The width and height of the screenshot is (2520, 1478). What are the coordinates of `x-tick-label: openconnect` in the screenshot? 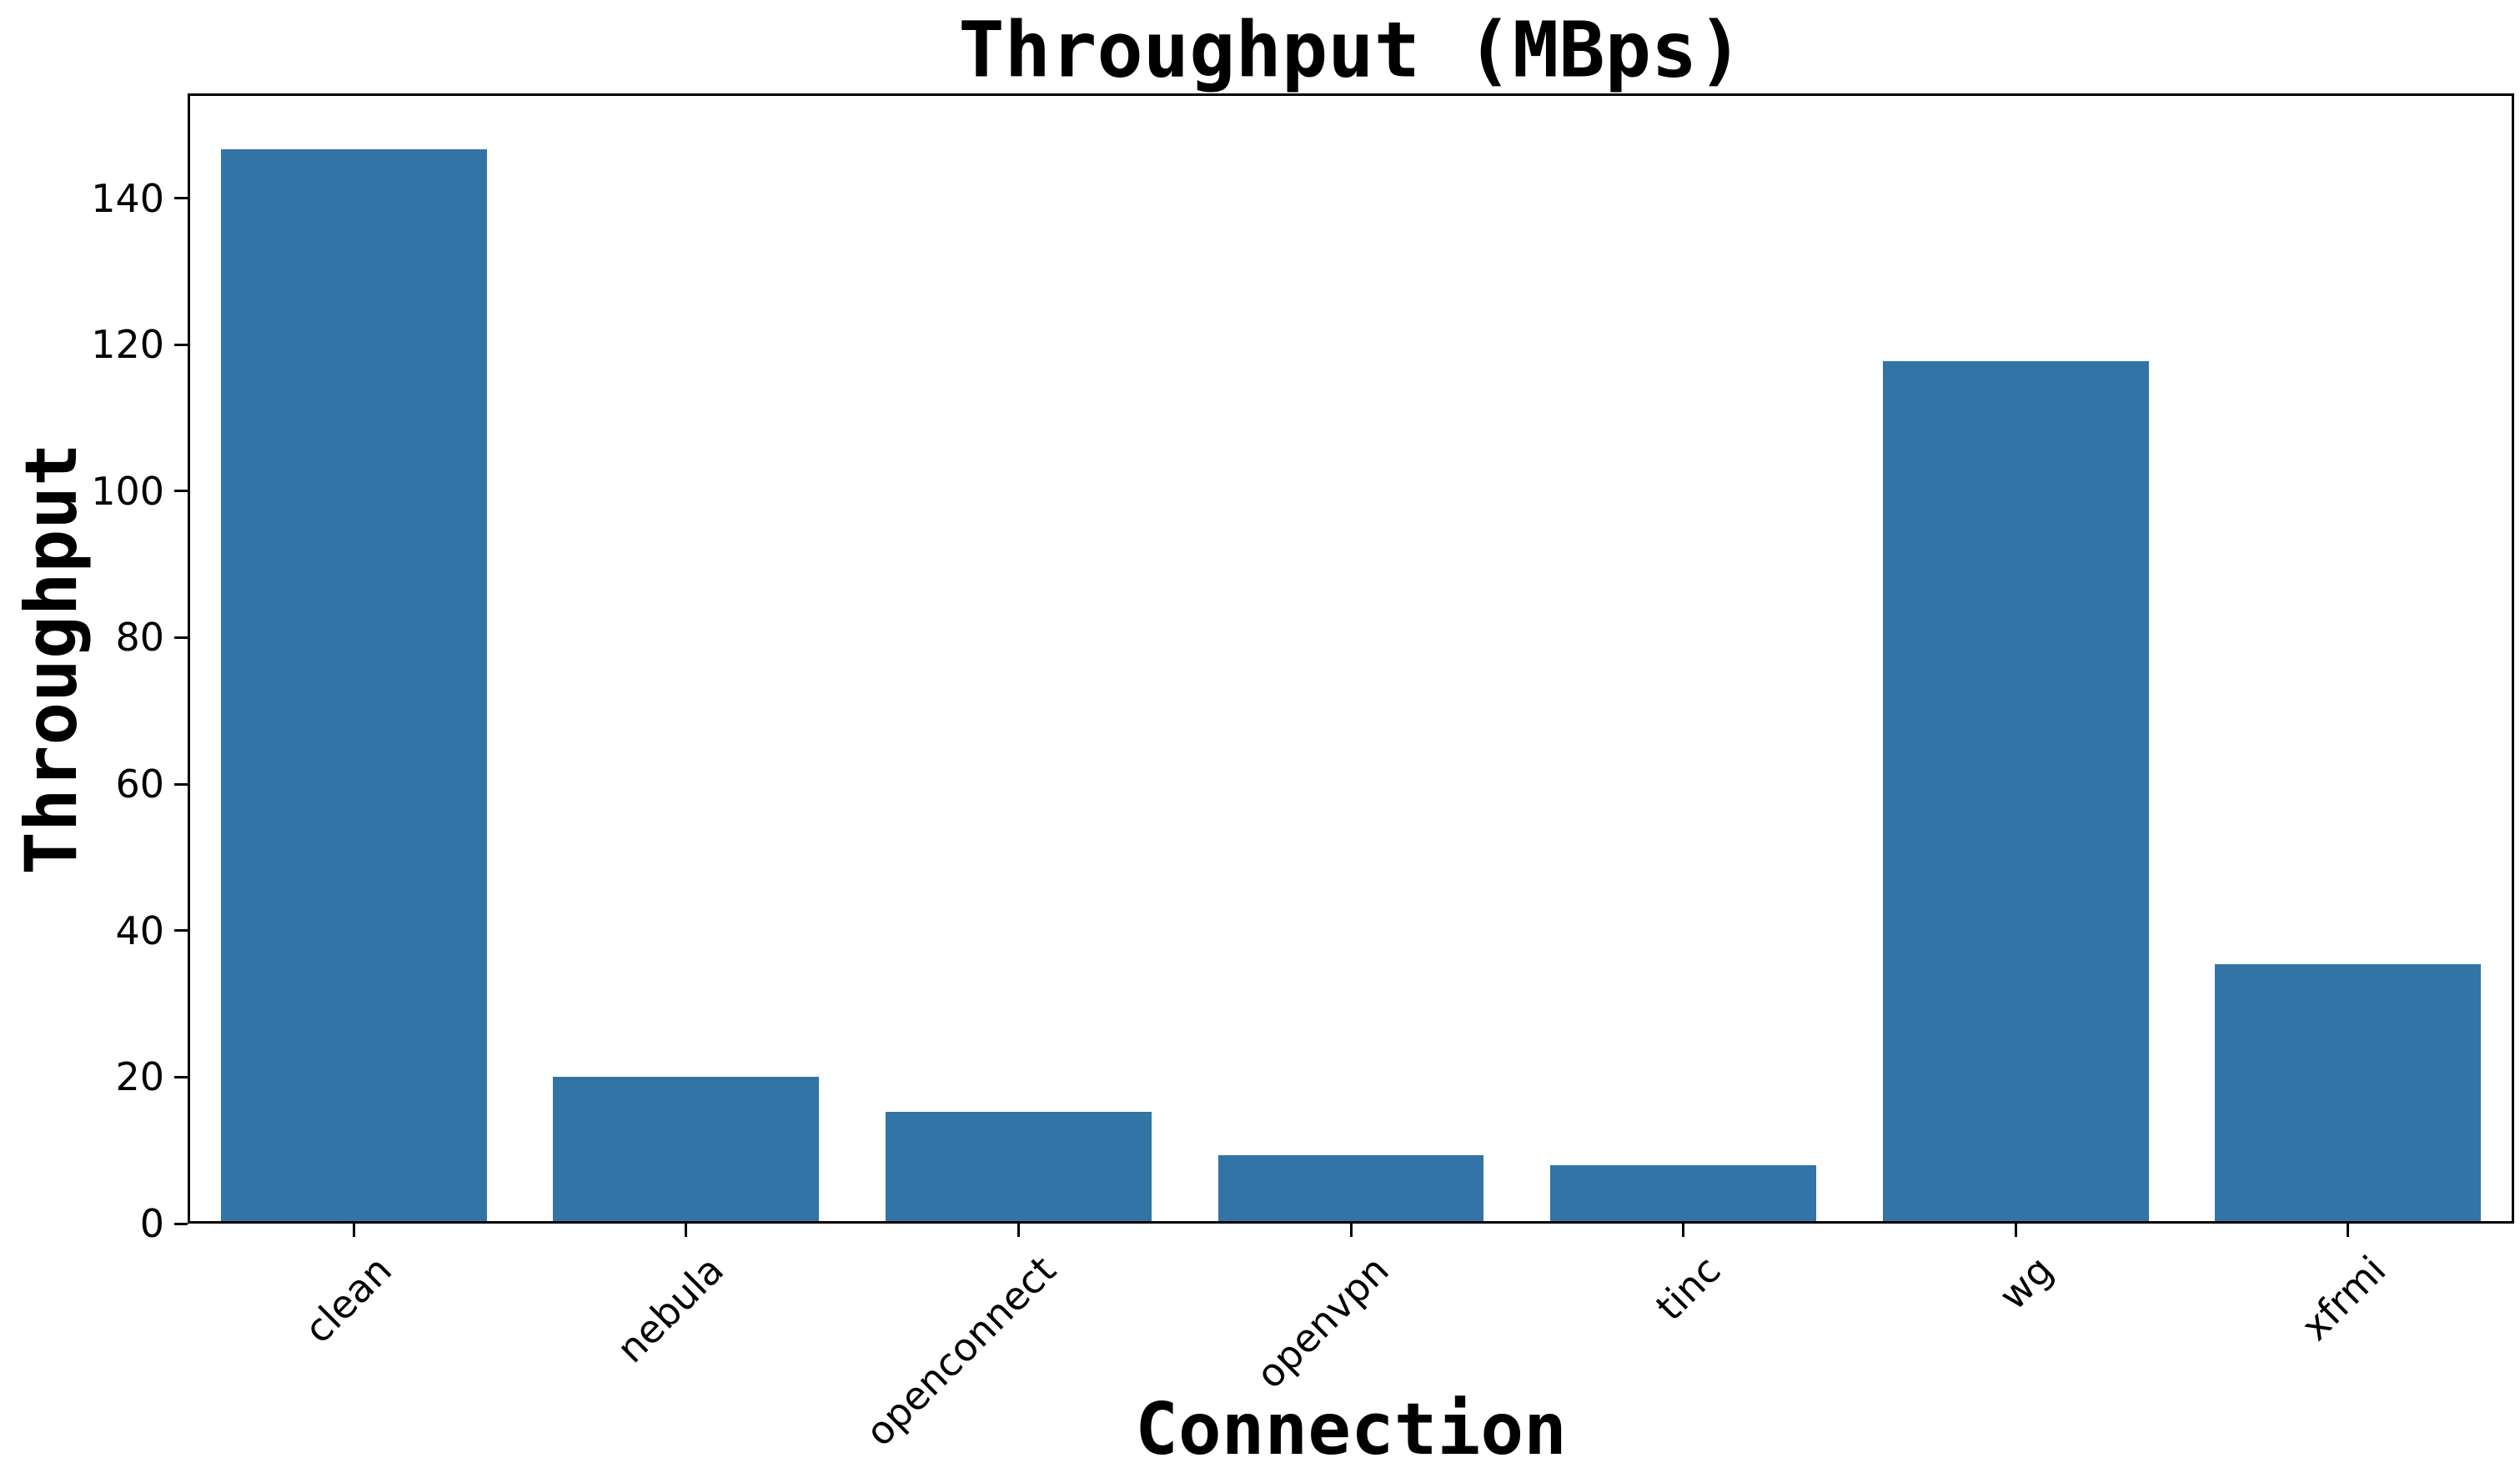 It's located at (960, 1351).